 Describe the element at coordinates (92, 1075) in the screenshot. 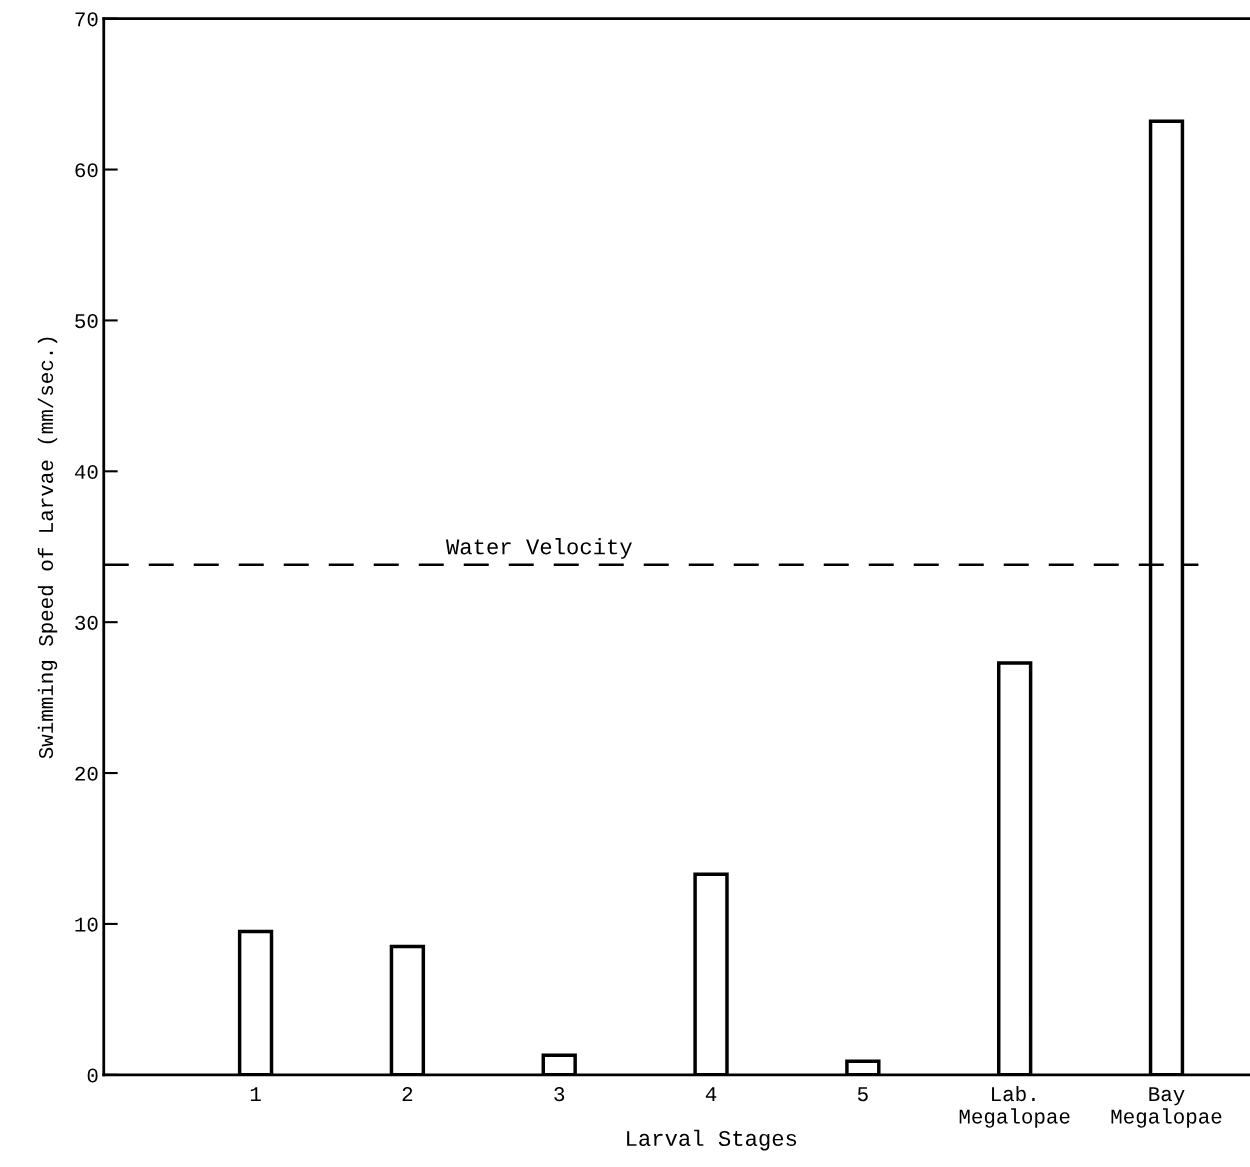

I see `y-tick-label: 0` at that location.